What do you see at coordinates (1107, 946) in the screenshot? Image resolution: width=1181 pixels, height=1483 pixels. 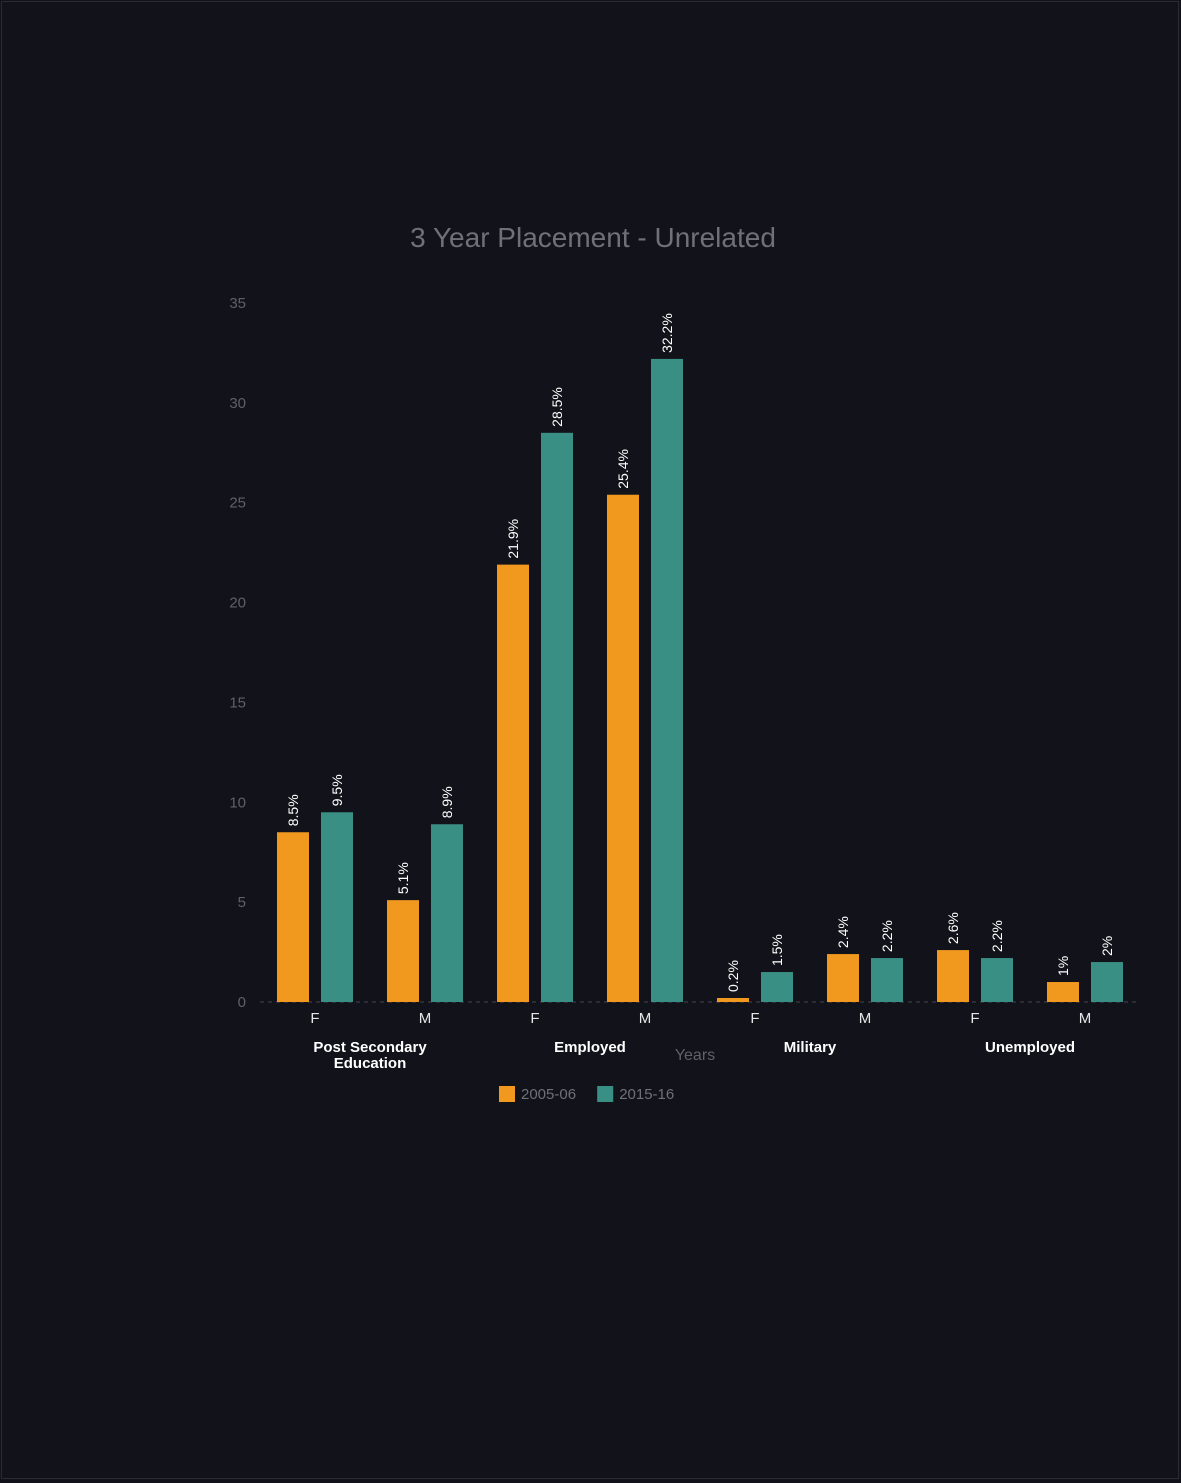 I see `data-label: 2%` at bounding box center [1107, 946].